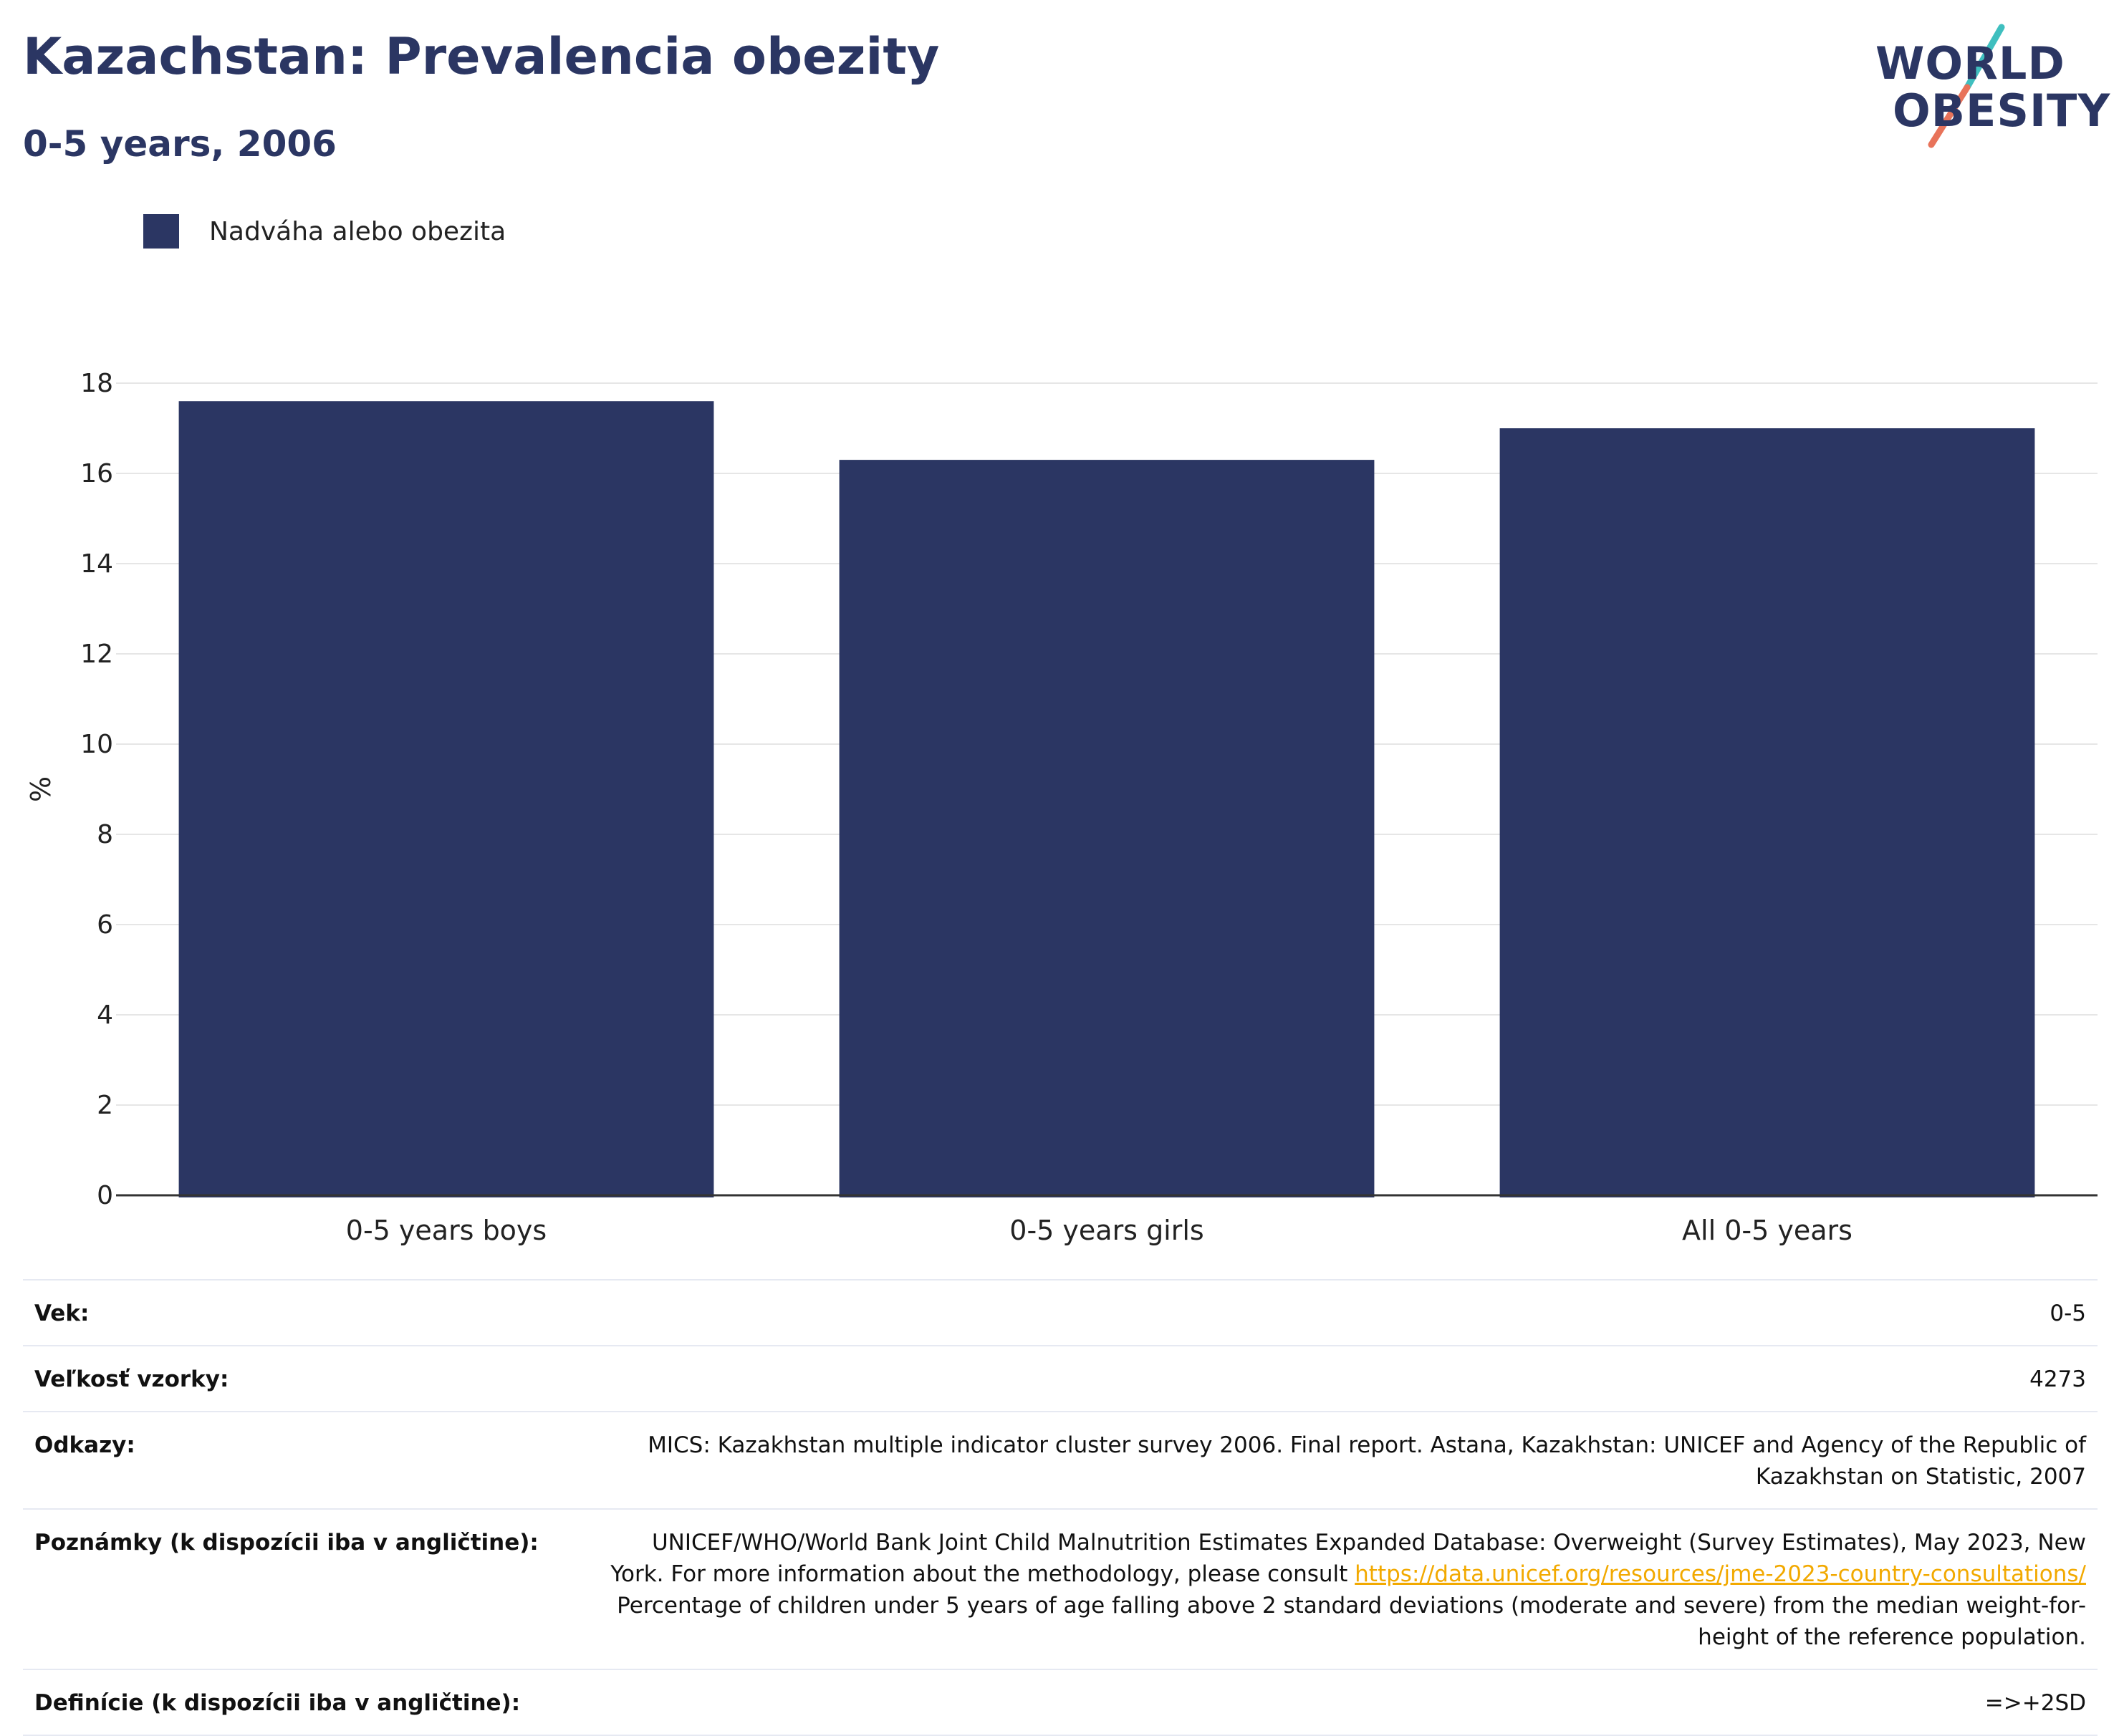  What do you see at coordinates (1106, 1230) in the screenshot?
I see `x-tick-label: 0-5 years girls` at bounding box center [1106, 1230].